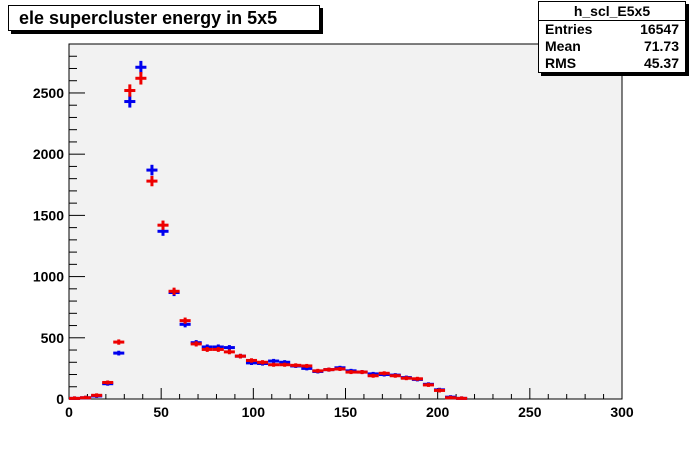  Describe the element at coordinates (161, 412) in the screenshot. I see `x-tick-label: 50` at that location.